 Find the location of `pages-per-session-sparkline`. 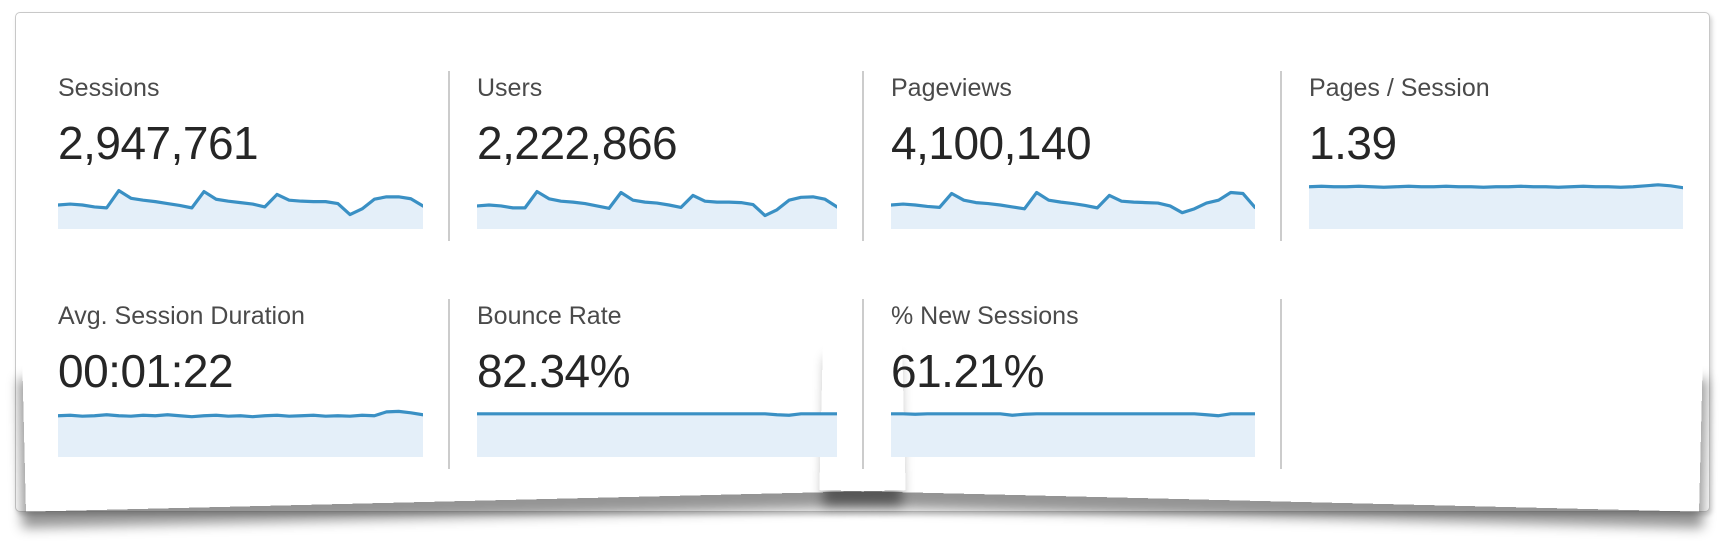

pages-per-session-sparkline is located at coordinates (1496, 205).